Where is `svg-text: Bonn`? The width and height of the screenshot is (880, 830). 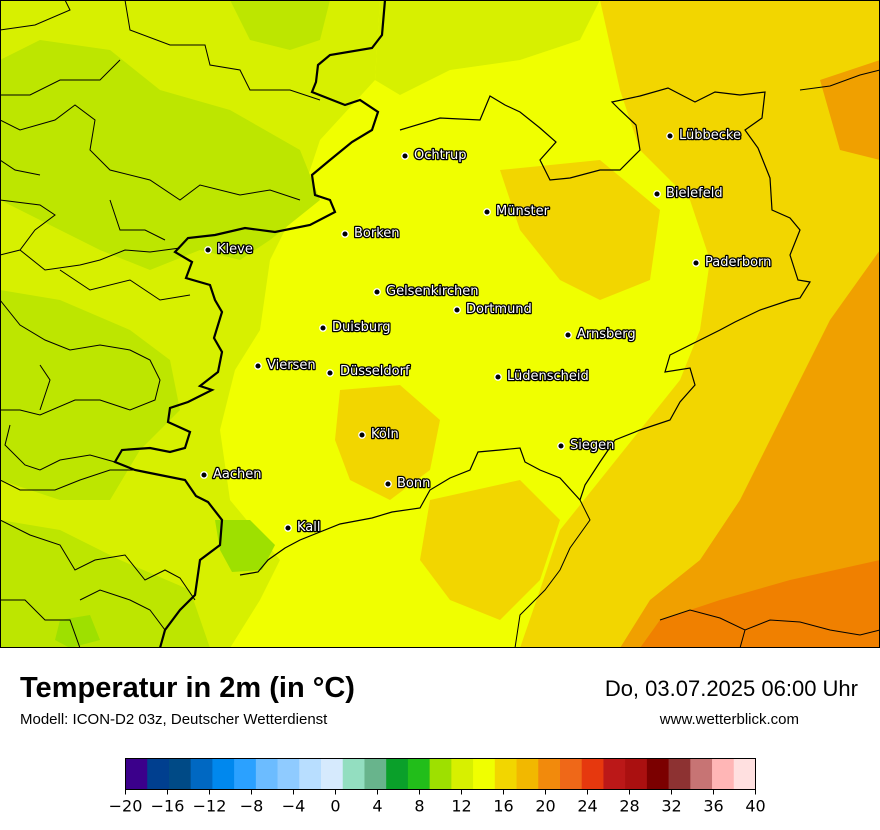
svg-text: Bonn is located at coordinates (413, 483).